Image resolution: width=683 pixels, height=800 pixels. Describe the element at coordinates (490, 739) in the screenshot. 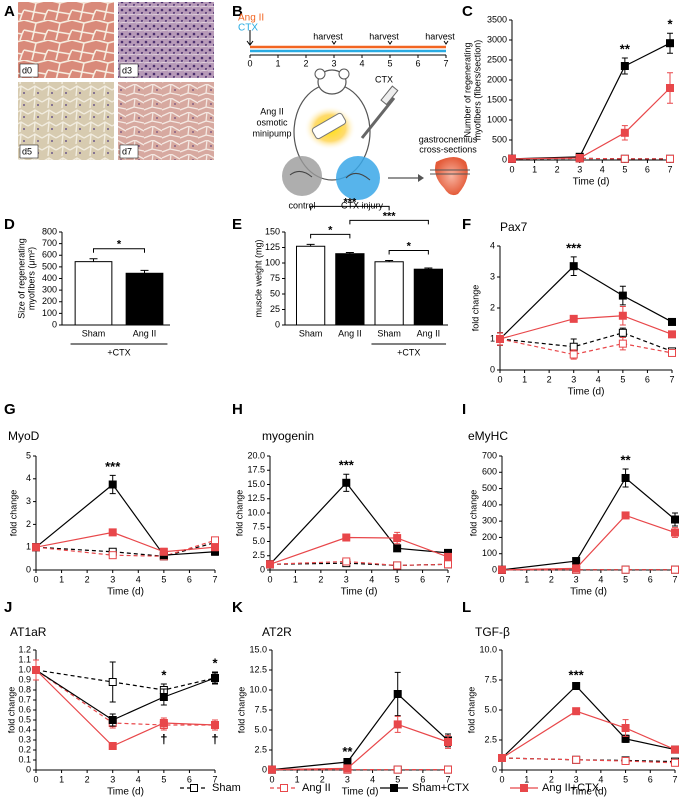

I see `y-tick-label: 2.5` at that location.